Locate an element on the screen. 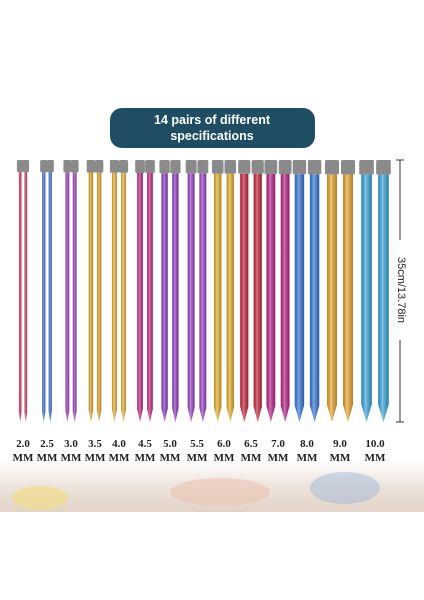 The height and width of the screenshot is (600, 424). hands-blur is located at coordinates (220, 492).